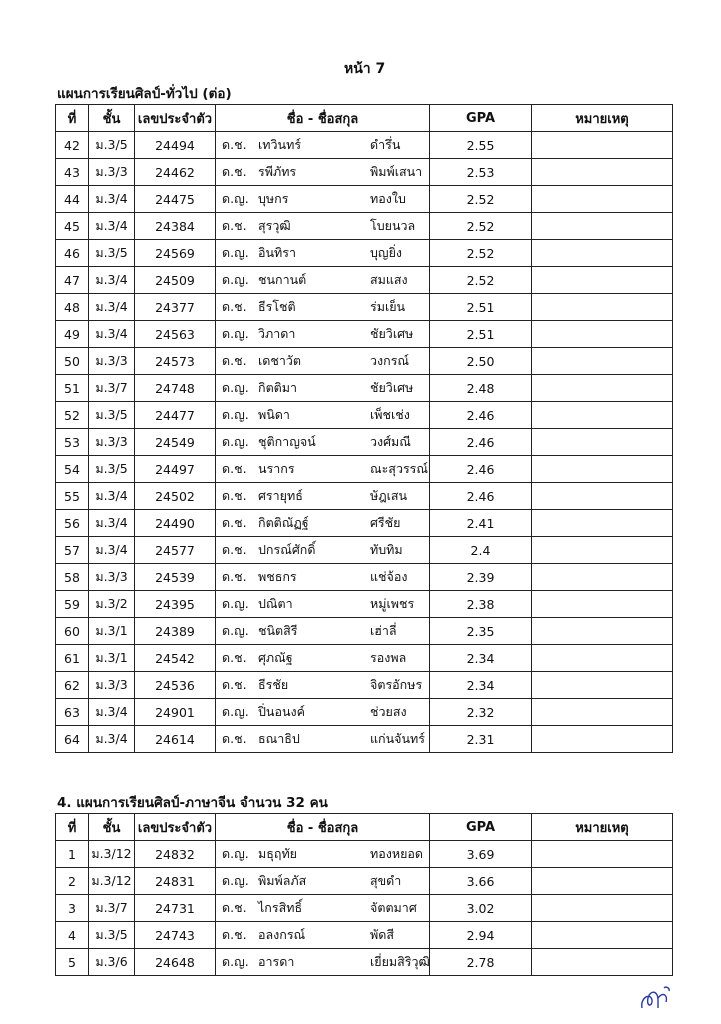  I want to click on row-name: ด.ช. ธีรโชติ ร่มเย็น, so click(322, 307).